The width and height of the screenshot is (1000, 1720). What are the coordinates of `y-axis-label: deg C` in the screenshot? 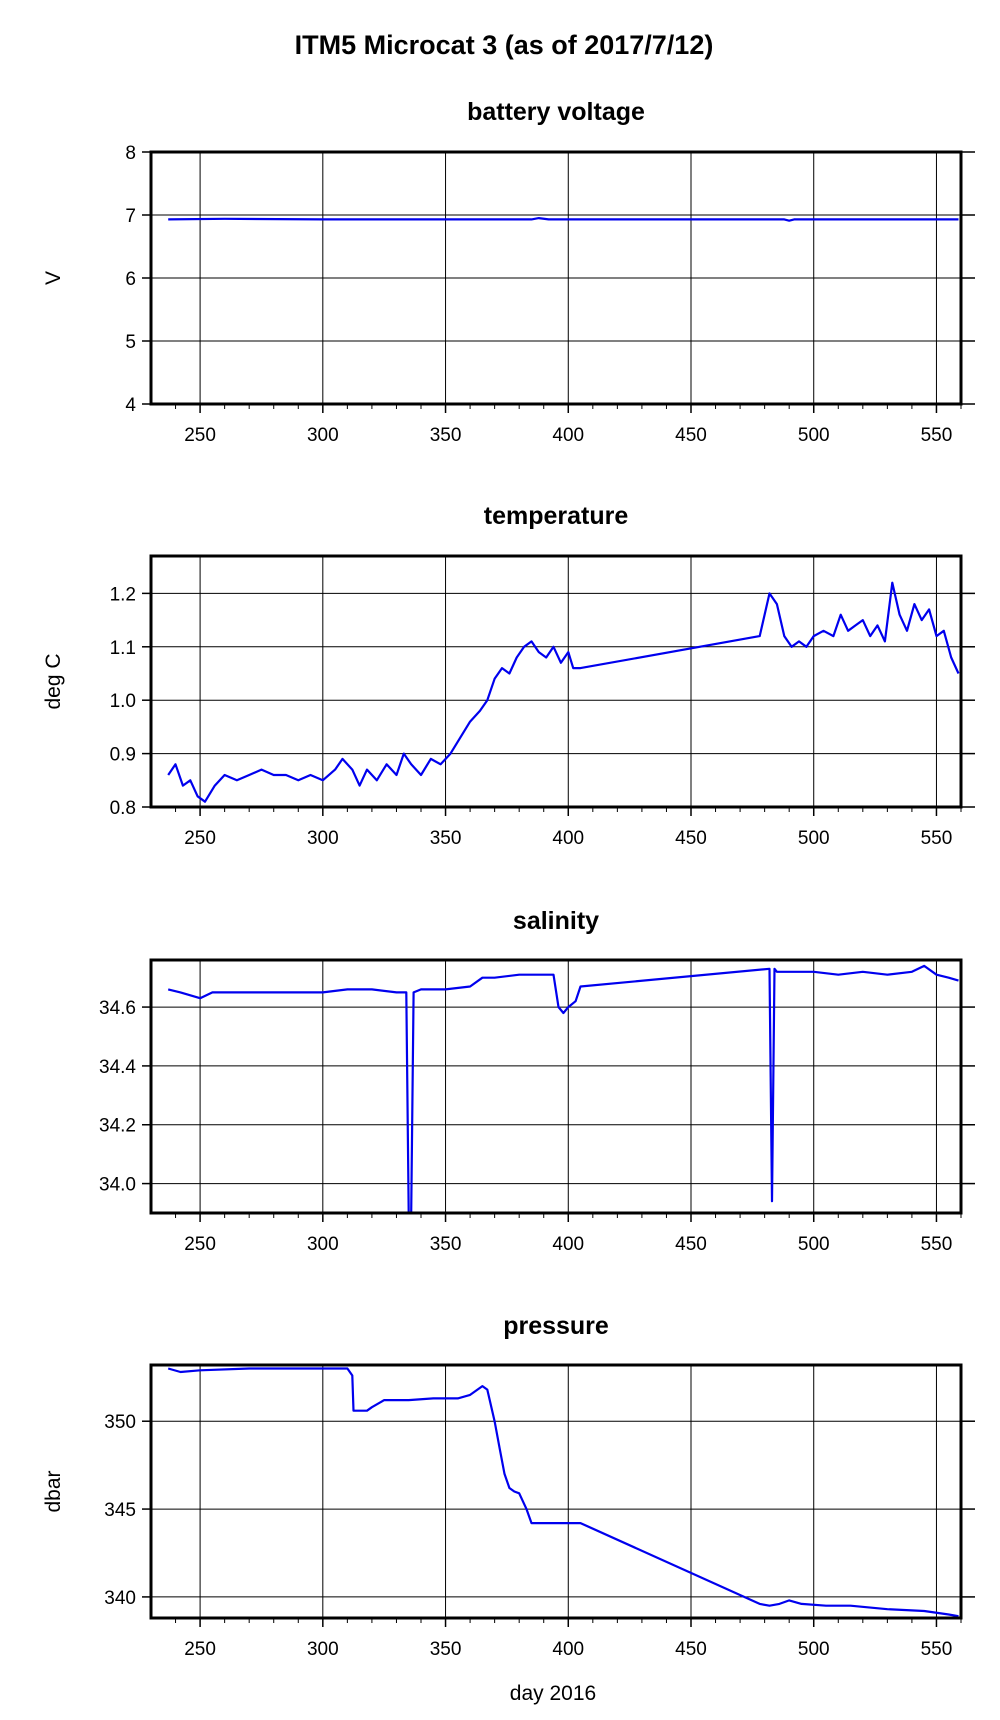 It's located at (53, 681).